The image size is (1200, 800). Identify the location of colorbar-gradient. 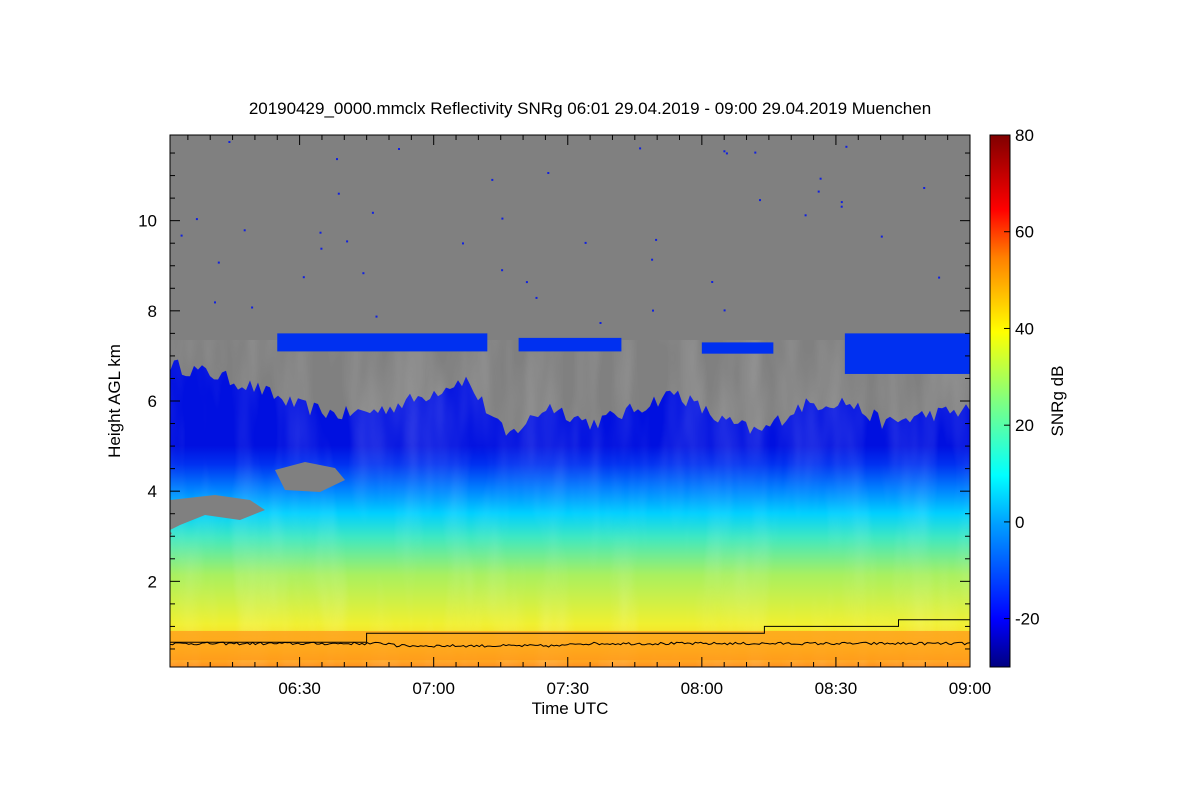
(1000, 401).